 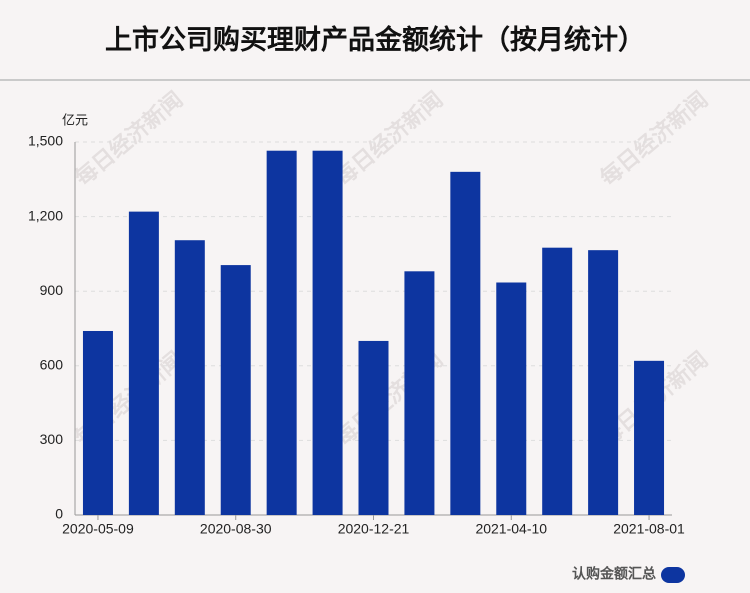 I want to click on y-tick-label: 300, so click(x=52, y=439).